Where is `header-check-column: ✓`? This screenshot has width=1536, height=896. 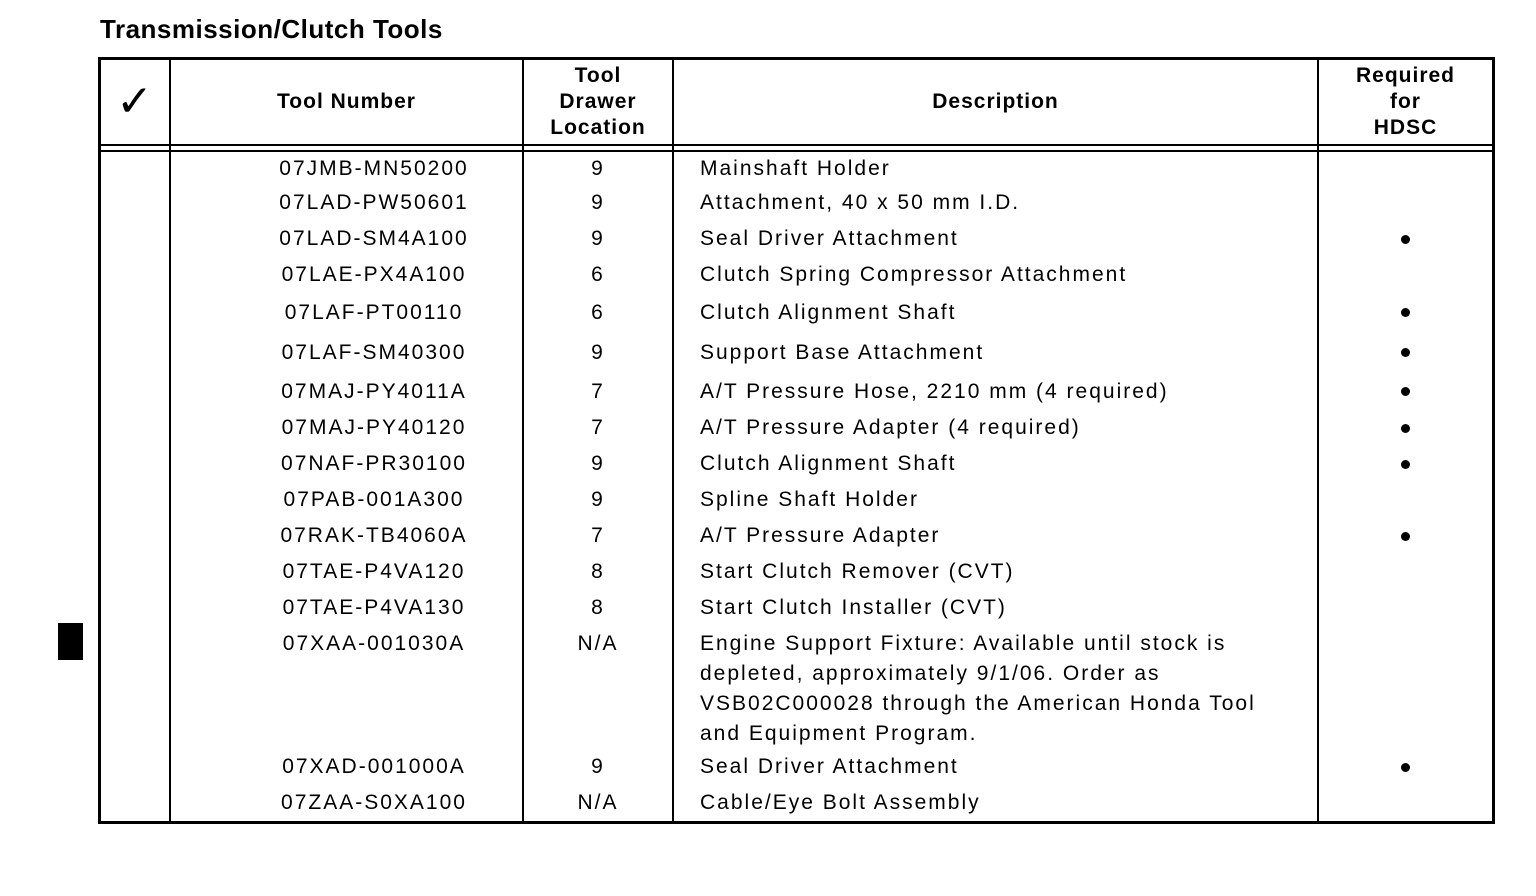 header-check-column: ✓ is located at coordinates (136, 102).